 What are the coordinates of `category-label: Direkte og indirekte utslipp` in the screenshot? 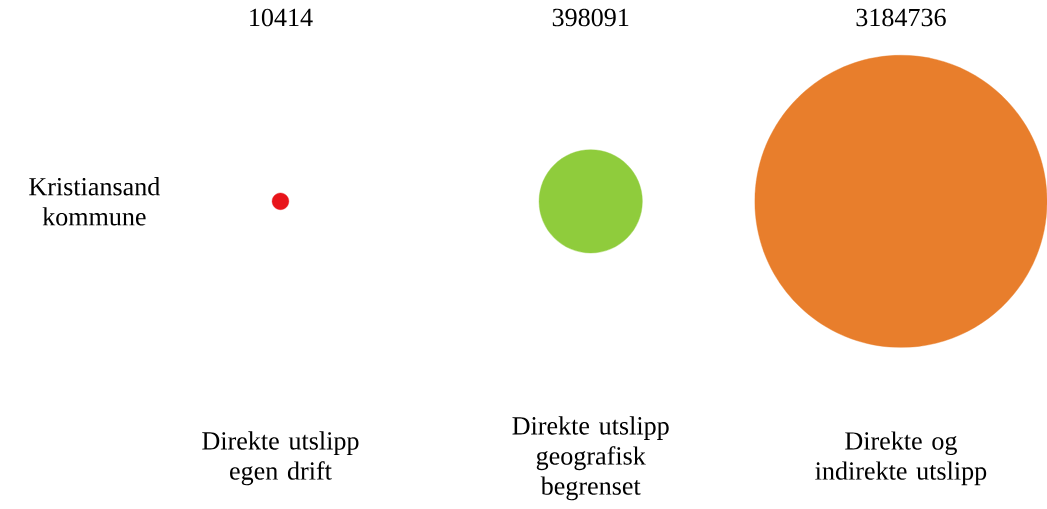 It's located at (901, 458).